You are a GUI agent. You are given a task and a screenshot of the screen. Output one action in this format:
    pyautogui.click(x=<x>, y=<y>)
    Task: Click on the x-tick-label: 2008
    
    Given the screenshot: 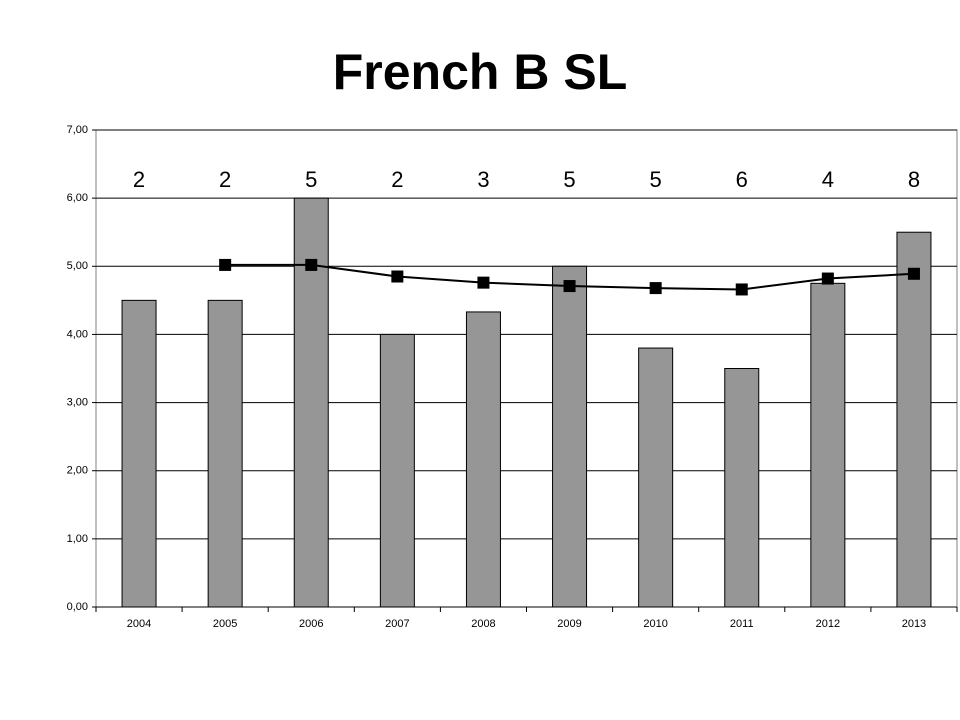 What is the action you would take?
    pyautogui.click(x=483, y=624)
    